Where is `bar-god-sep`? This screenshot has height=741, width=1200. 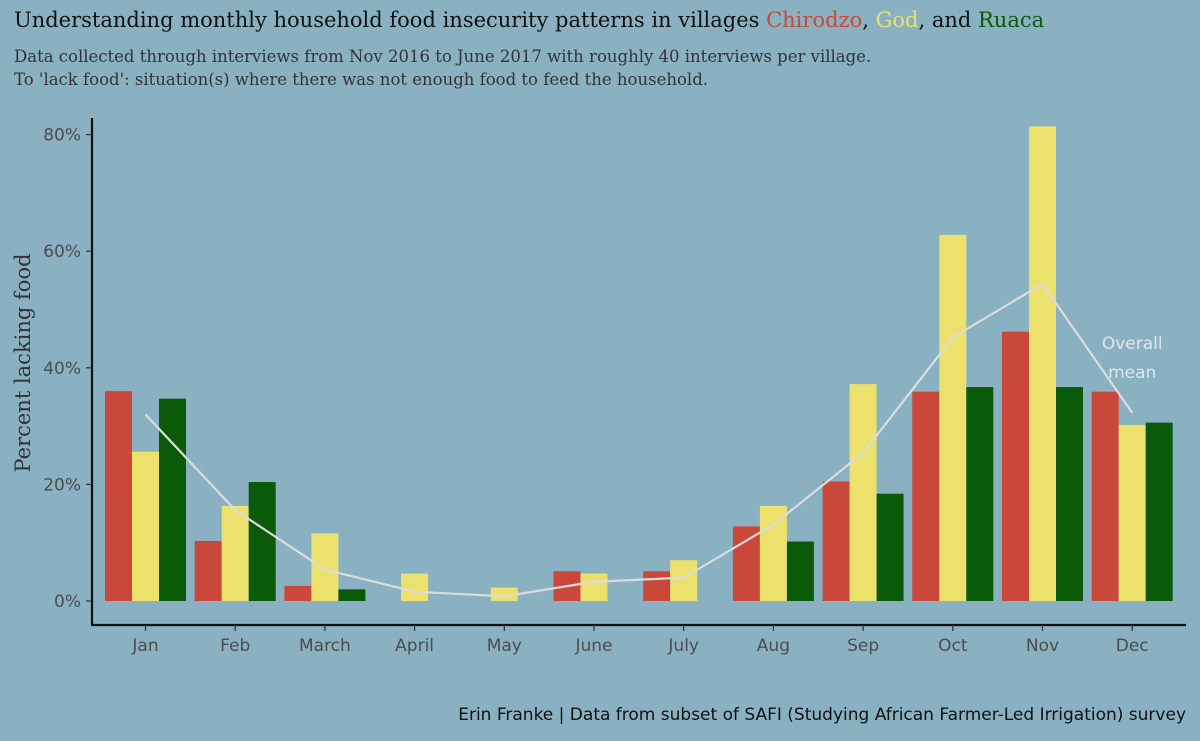 bar-god-sep is located at coordinates (863, 492).